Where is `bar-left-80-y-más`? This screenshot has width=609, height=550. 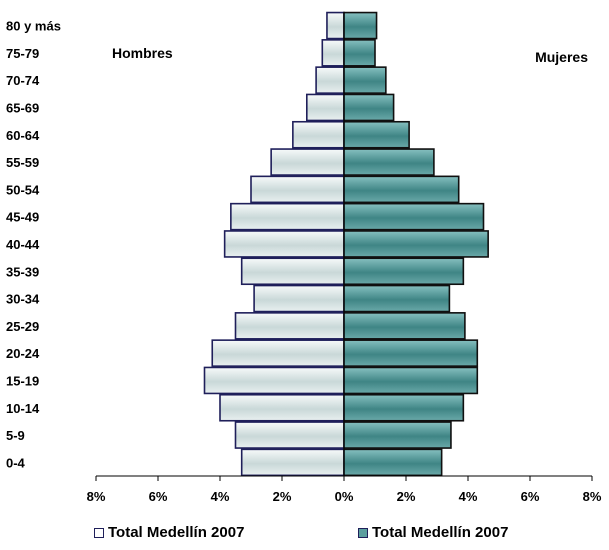
bar-left-80-y-más is located at coordinates (335, 25).